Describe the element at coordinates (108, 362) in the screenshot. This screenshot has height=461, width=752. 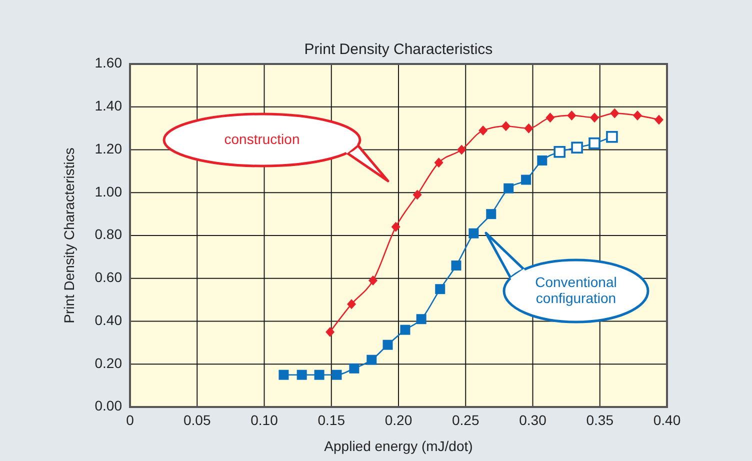
I see `y-tick-label: 0.20` at that location.